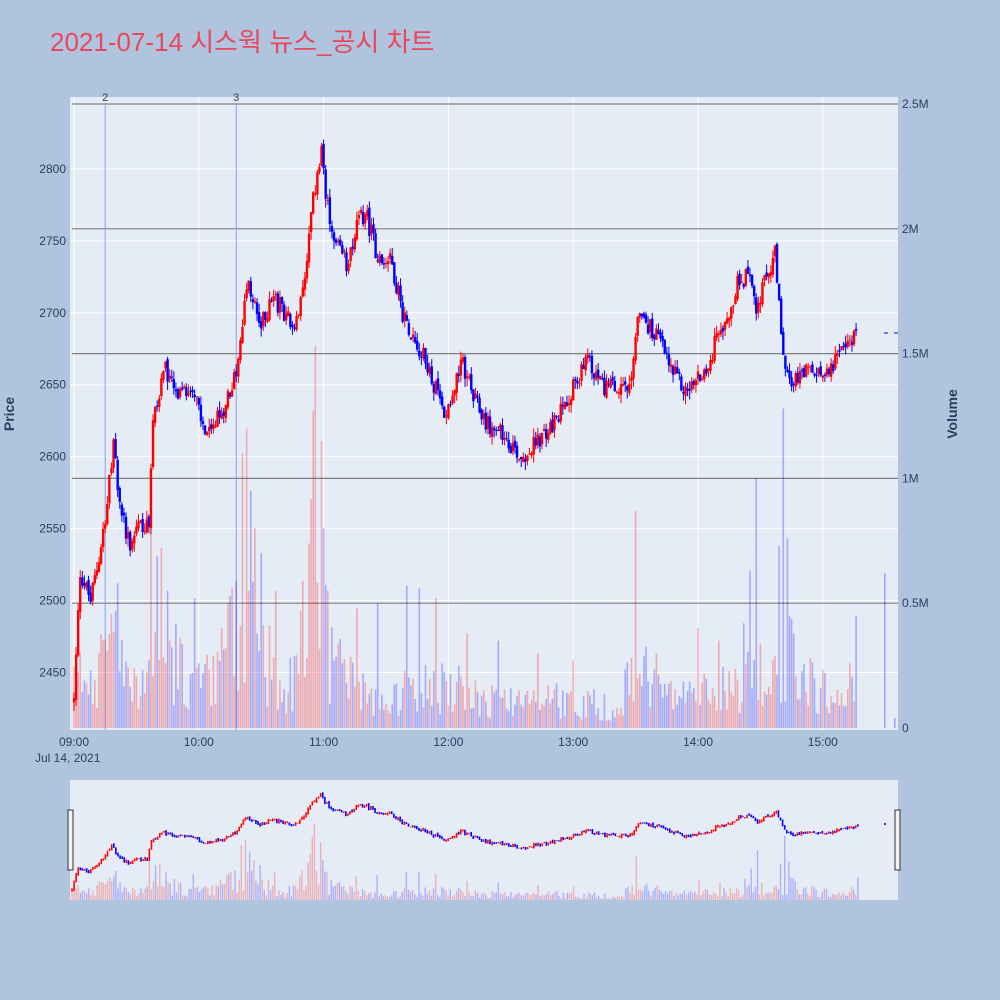 This screenshot has width=1000, height=1000. Describe the element at coordinates (9, 414) in the screenshot. I see `y-axis-title: Price` at that location.